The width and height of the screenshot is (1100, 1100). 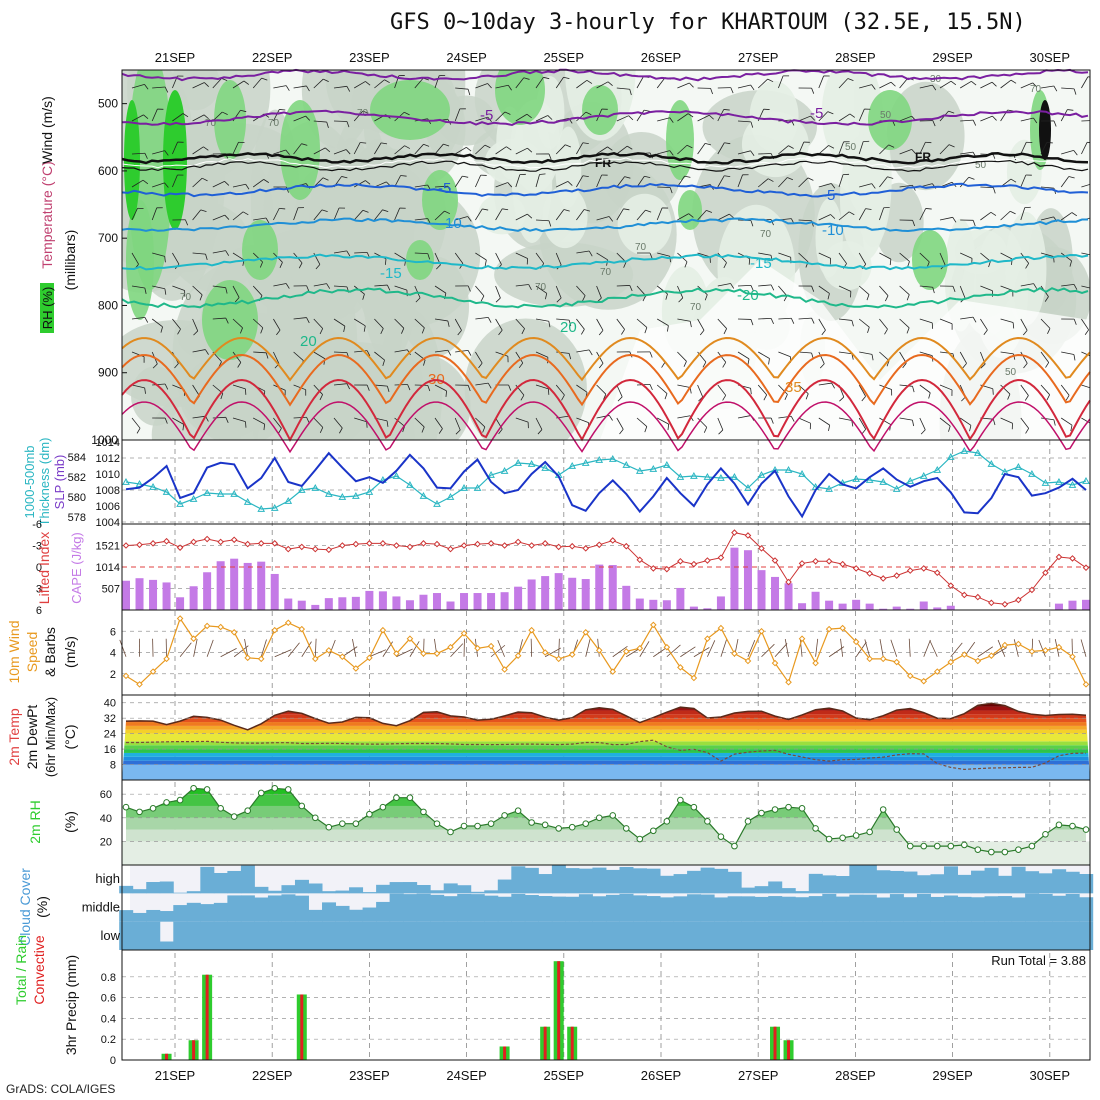 I want to click on wind-tick-label: 2, so click(x=113, y=675).